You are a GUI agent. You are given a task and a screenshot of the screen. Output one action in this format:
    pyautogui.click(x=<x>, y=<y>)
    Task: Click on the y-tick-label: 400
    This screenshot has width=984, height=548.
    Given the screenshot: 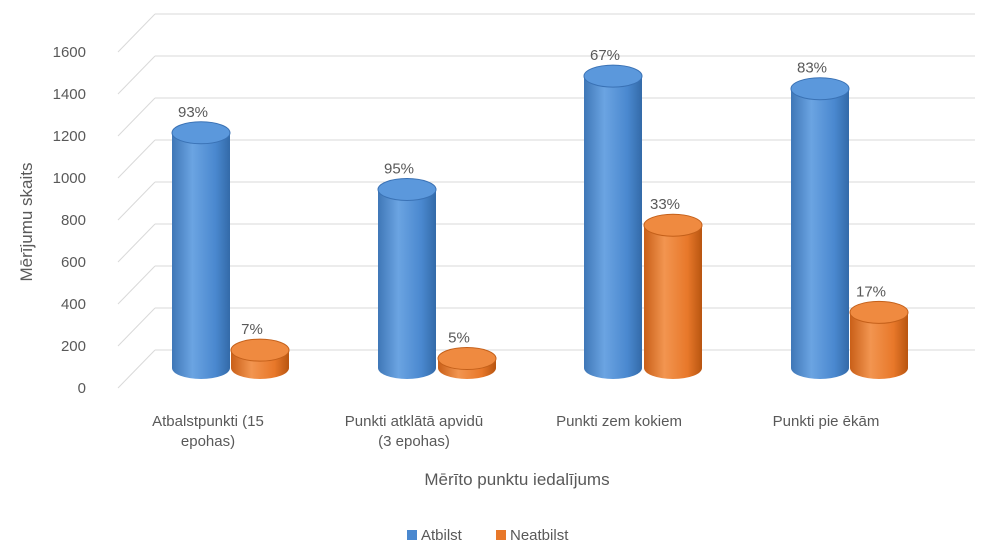 What is the action you would take?
    pyautogui.click(x=73, y=304)
    